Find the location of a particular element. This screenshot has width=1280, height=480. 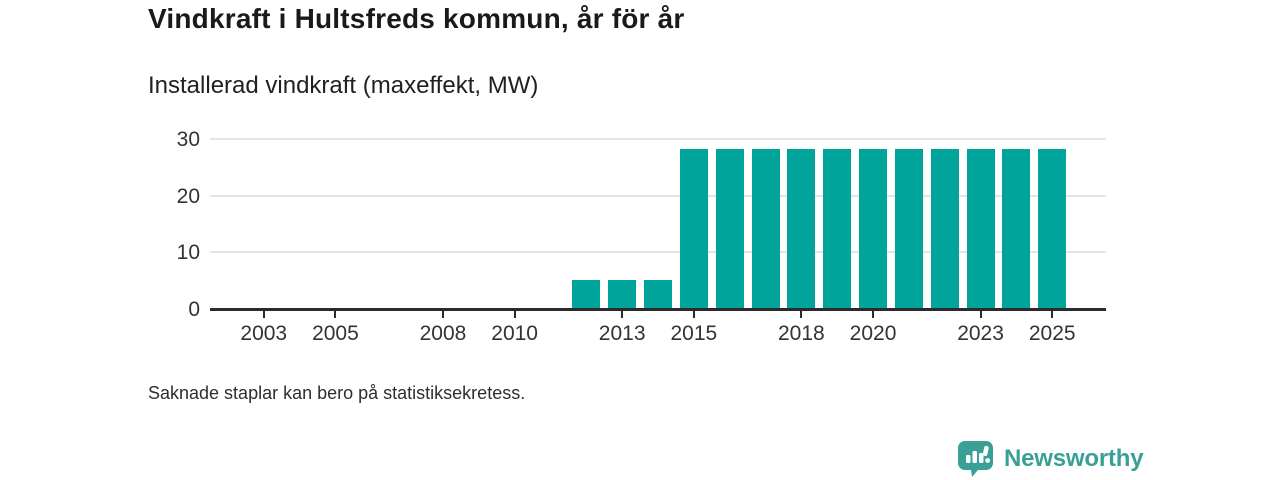

bar-2024 is located at coordinates (1016, 228).